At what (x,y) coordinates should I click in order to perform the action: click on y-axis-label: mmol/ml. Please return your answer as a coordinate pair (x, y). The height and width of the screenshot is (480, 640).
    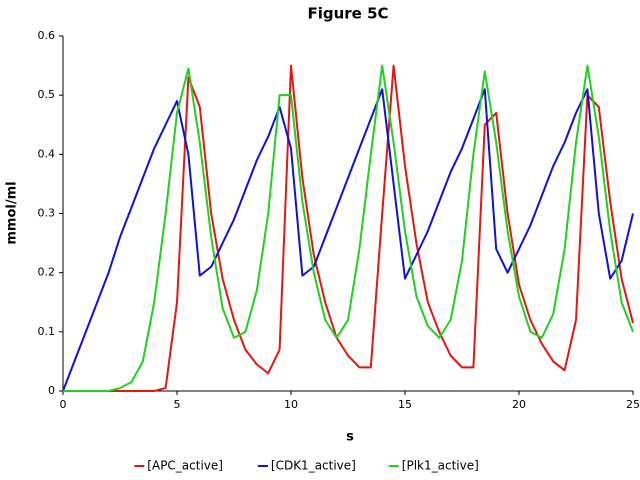
    Looking at the image, I should click on (12, 212).